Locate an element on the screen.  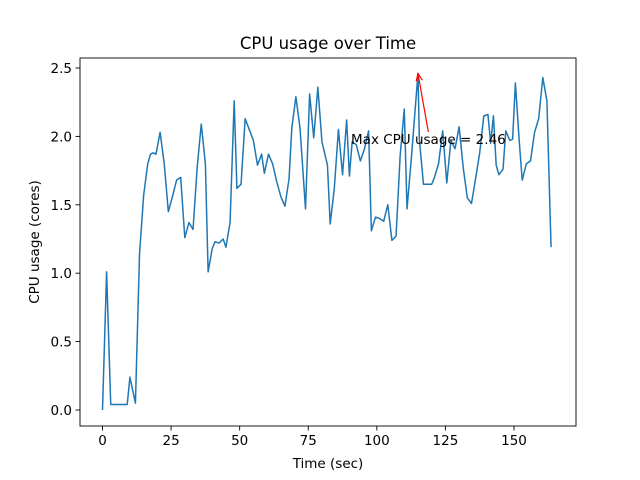
x-tick-label: 125 is located at coordinates (446, 441).